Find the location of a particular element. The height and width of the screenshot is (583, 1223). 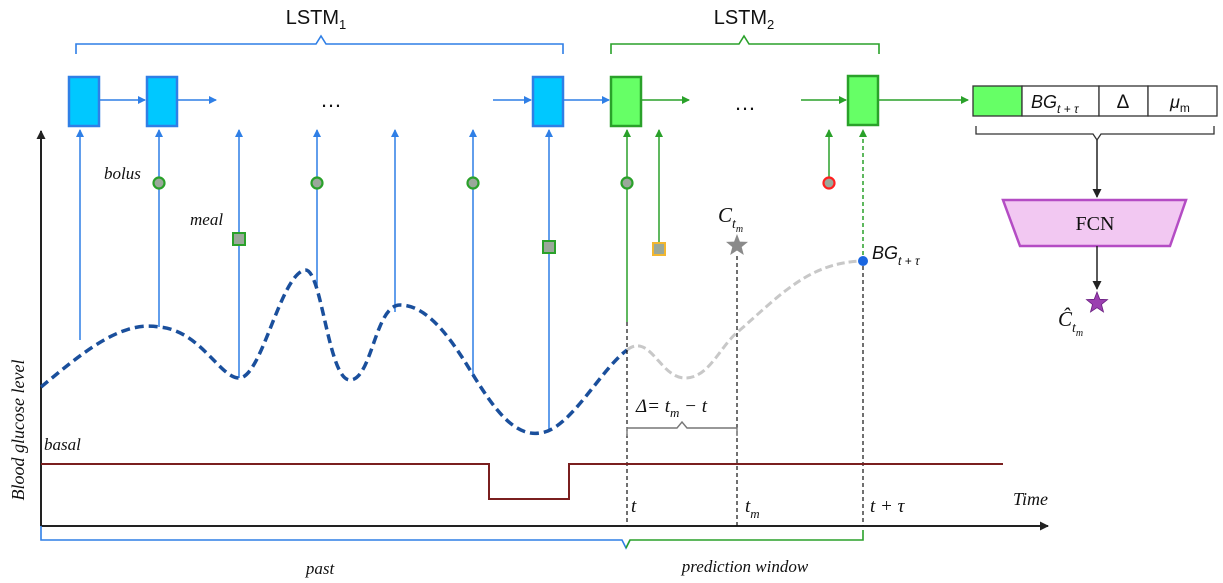

vector-delta-label: Δ is located at coordinates (1123, 102).